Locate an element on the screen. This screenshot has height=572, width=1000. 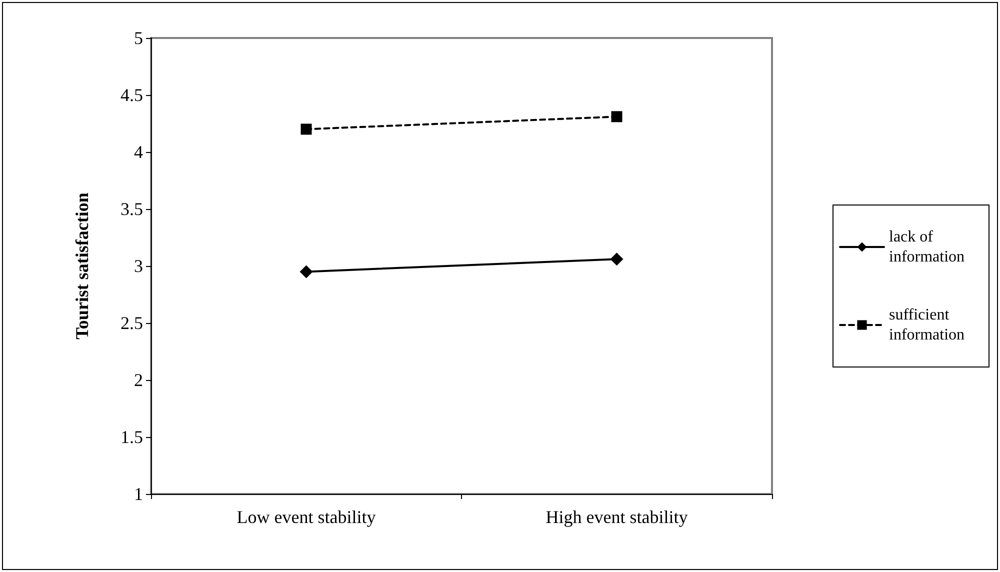
y-tick-label: 2.5 is located at coordinates (131, 323).